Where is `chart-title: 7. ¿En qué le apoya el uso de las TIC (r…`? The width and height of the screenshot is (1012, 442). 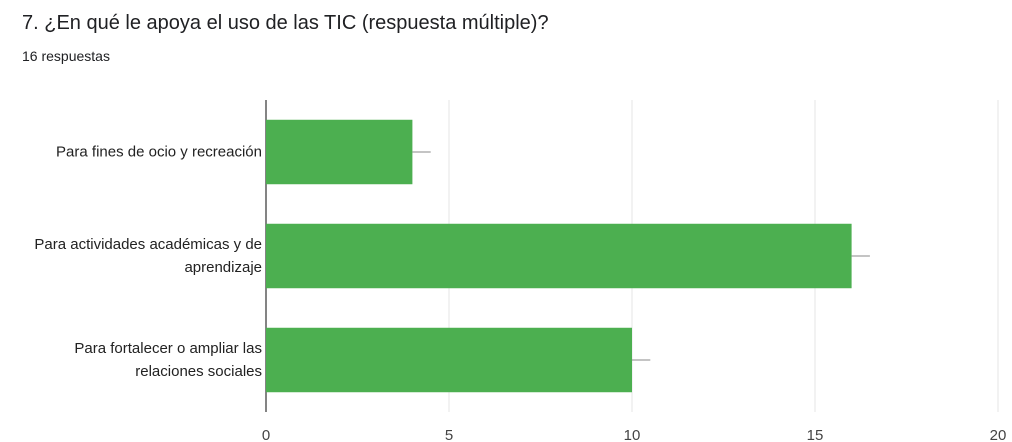 chart-title: 7. ¿En qué le apoya el uso de las TIC (r… is located at coordinates (285, 23).